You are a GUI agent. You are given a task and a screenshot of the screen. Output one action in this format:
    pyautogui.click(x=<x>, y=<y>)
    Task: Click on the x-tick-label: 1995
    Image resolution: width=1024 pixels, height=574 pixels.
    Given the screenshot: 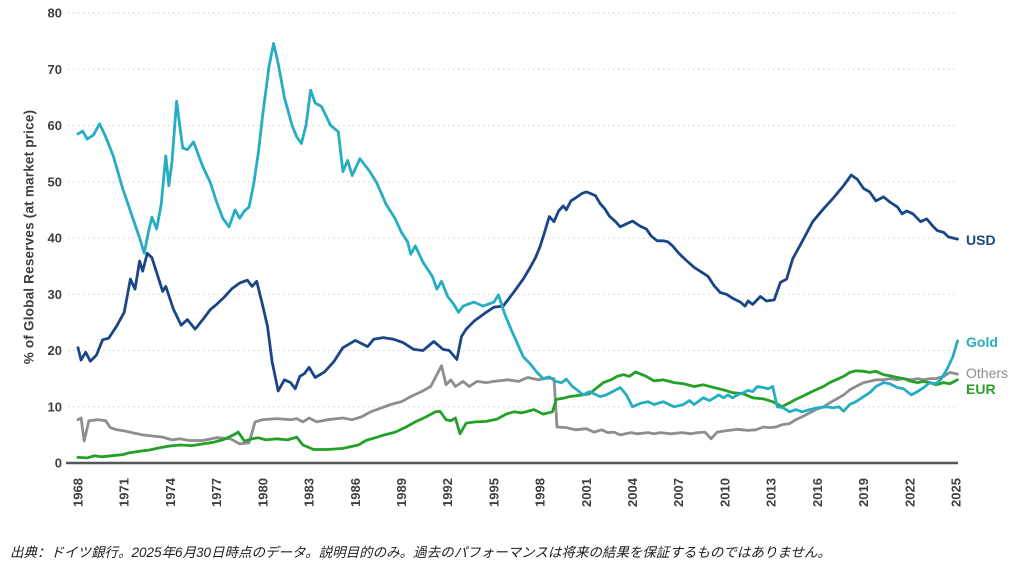 What is the action you would take?
    pyautogui.click(x=493, y=492)
    